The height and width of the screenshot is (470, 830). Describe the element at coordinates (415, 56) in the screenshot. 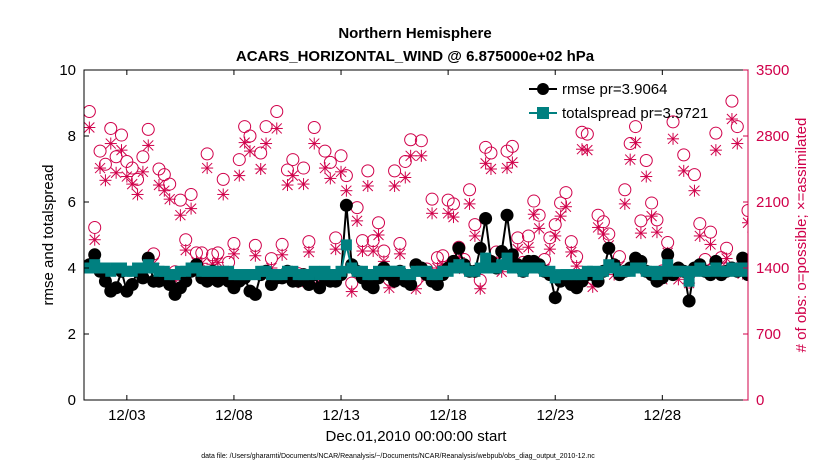

I see `chart-subtitle: ACARS_HORIZONTAL_WIND @ 6.875000e+02 hPa` at that location.